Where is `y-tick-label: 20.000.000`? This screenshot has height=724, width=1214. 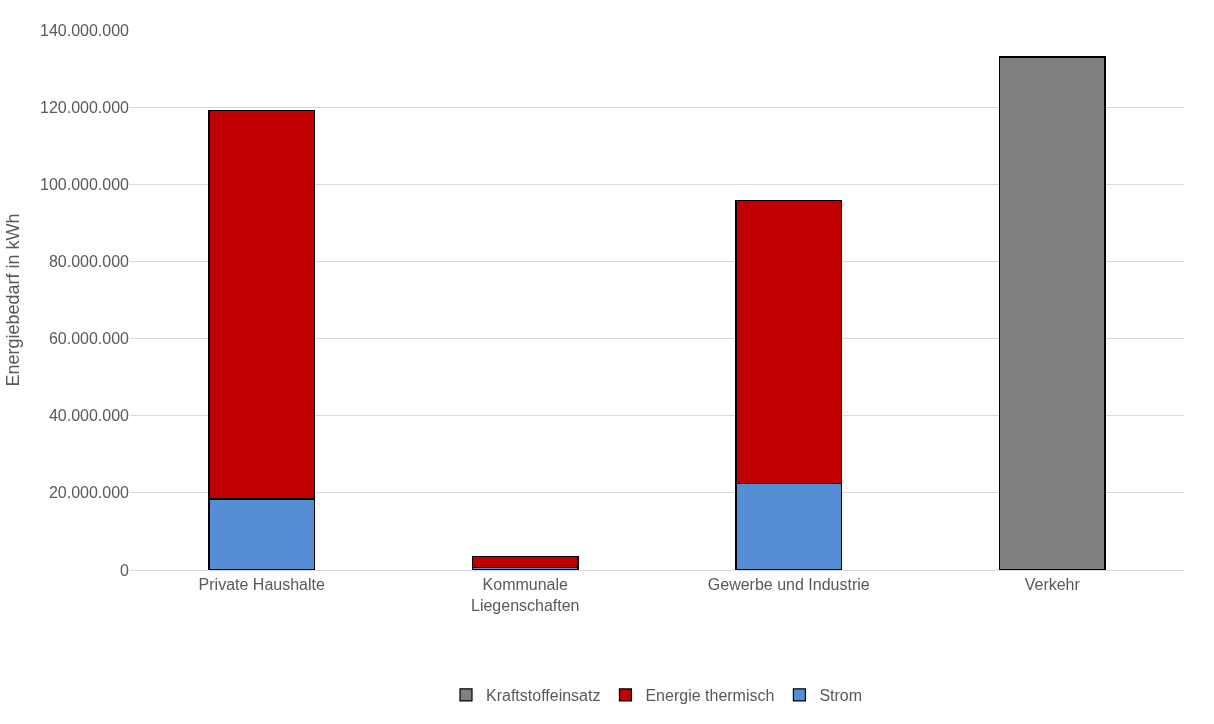 y-tick-label: 20.000.000 is located at coordinates (89, 493).